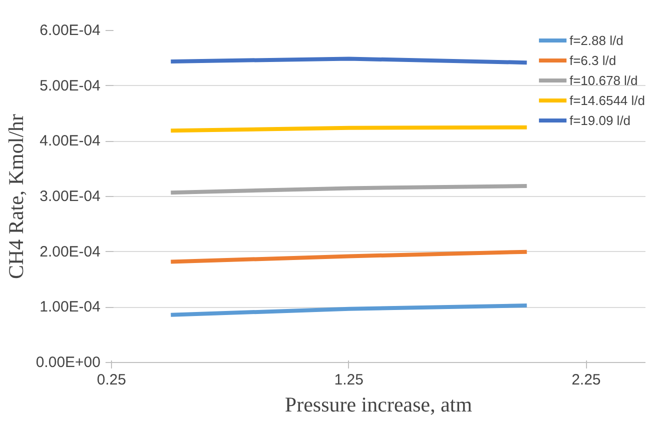 This screenshot has height=421, width=667. I want to click on x-axis-title: Pressure increase, atm, so click(378, 404).